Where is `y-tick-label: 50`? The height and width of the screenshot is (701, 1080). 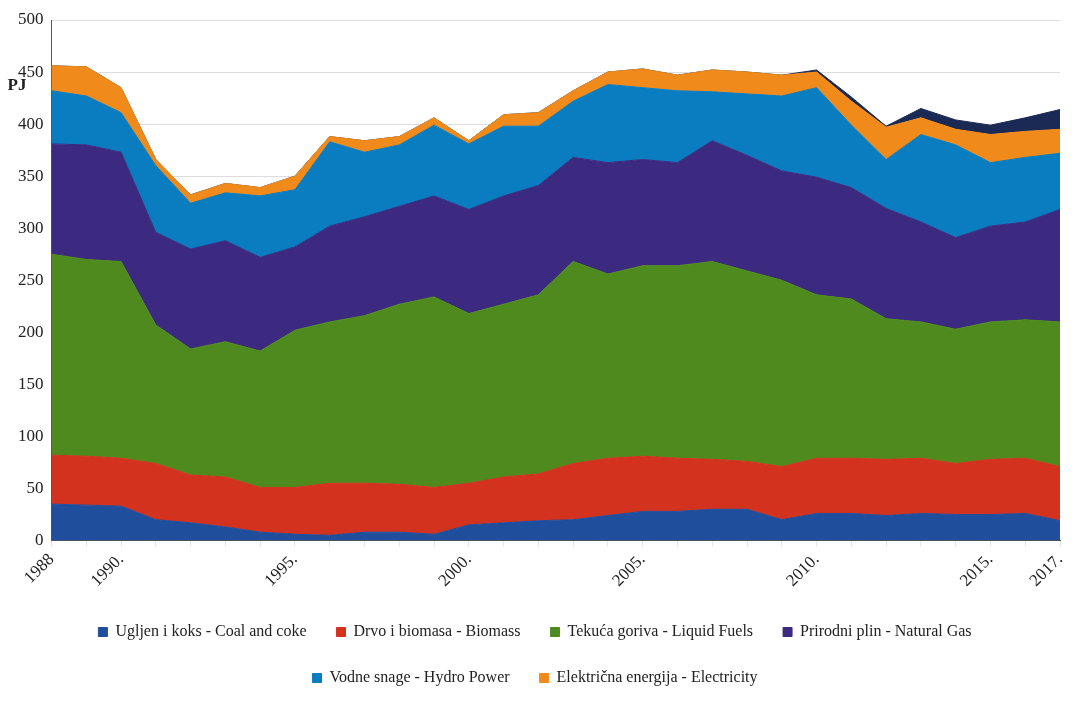
y-tick-label: 50 is located at coordinates (35, 487).